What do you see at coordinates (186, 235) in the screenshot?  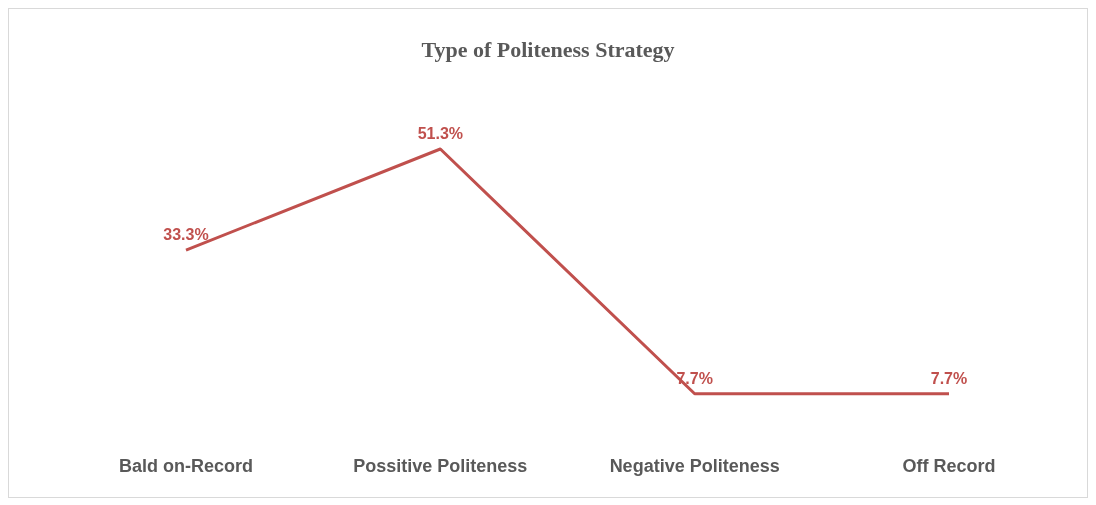 I see `data-label: 33.3%` at bounding box center [186, 235].